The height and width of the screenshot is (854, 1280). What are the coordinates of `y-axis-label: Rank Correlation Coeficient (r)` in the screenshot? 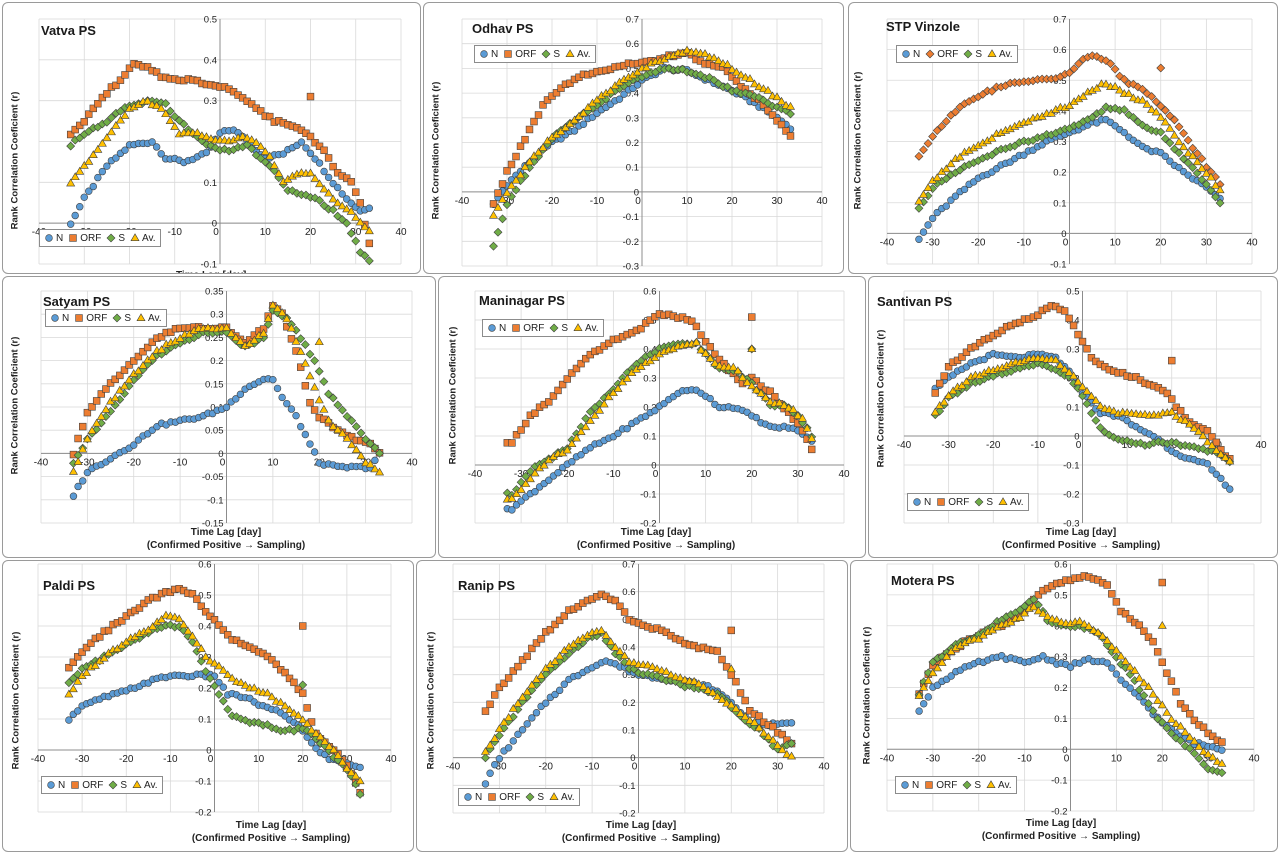 It's located at (16, 700).